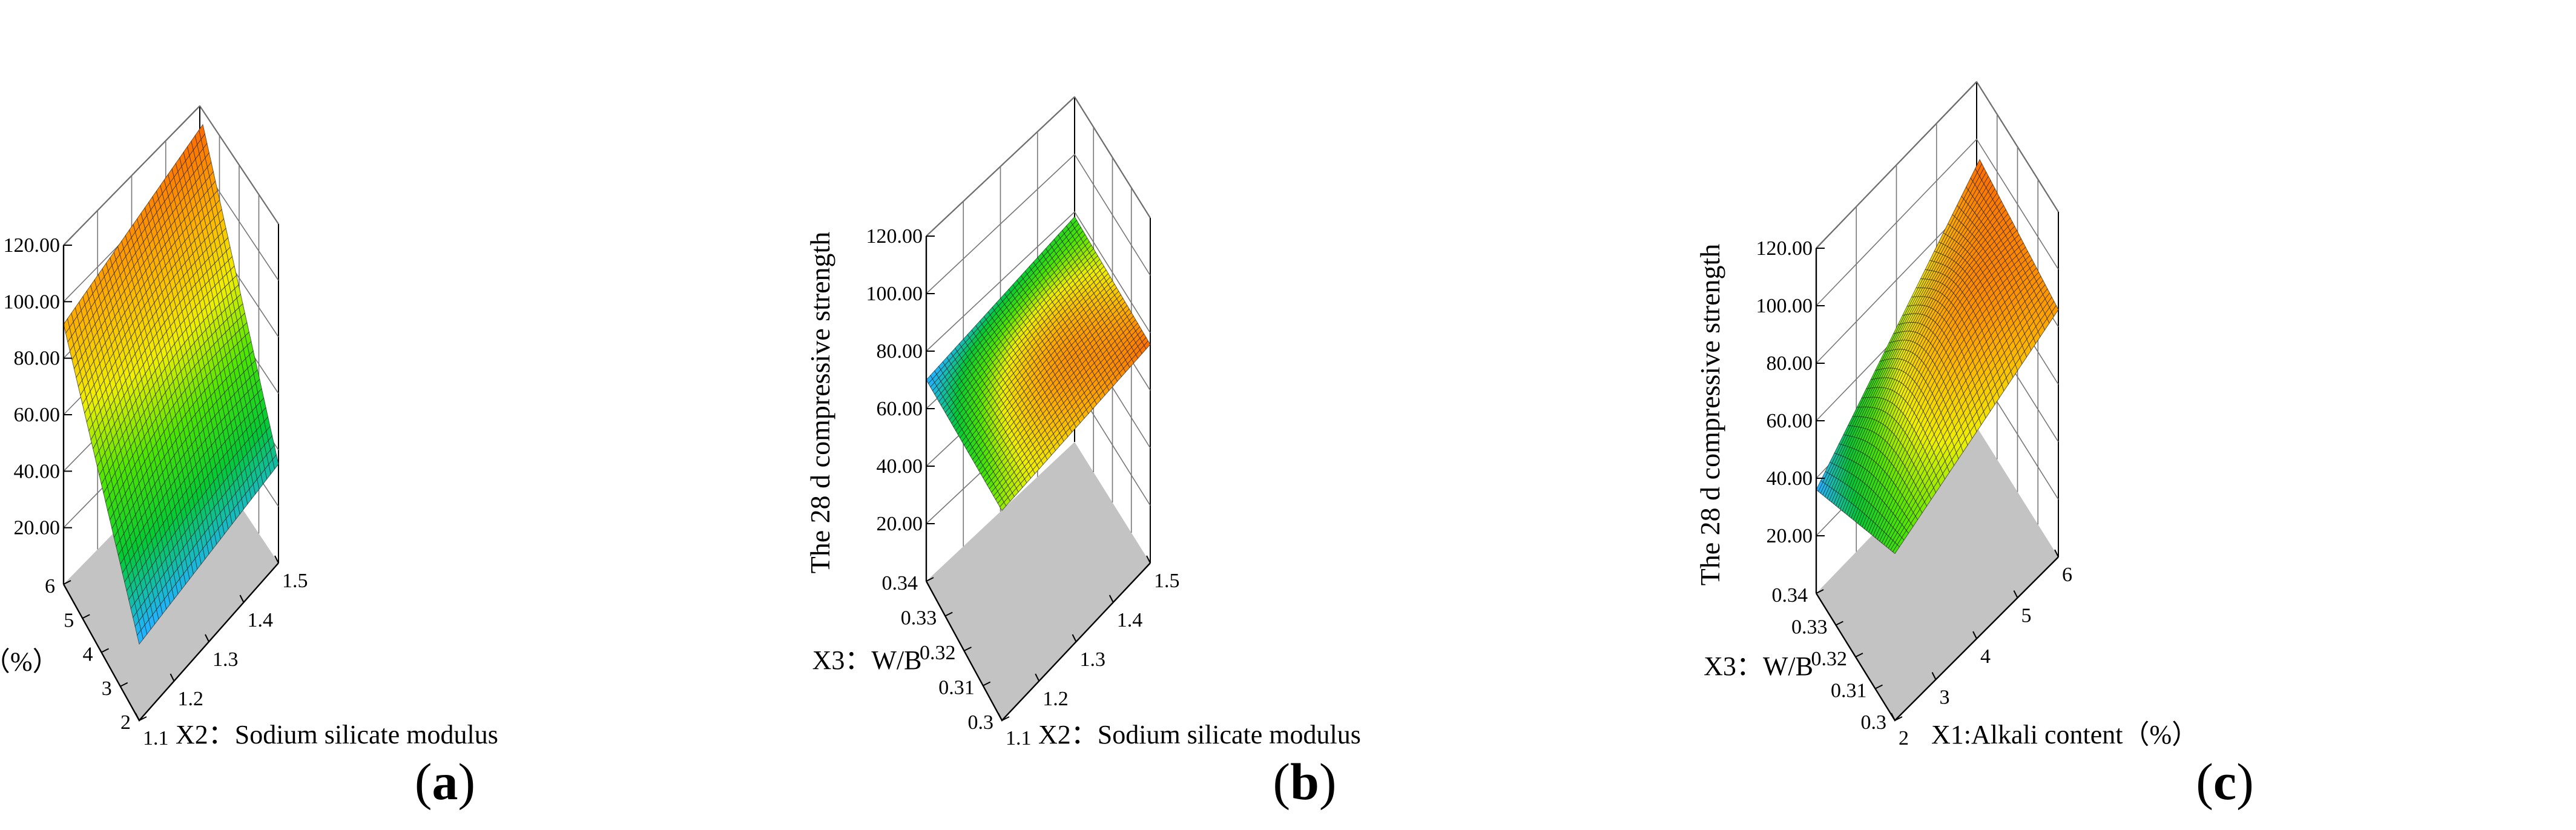 This screenshot has width=2576, height=830. I want to click on right-tick-label: 4, so click(1985, 657).